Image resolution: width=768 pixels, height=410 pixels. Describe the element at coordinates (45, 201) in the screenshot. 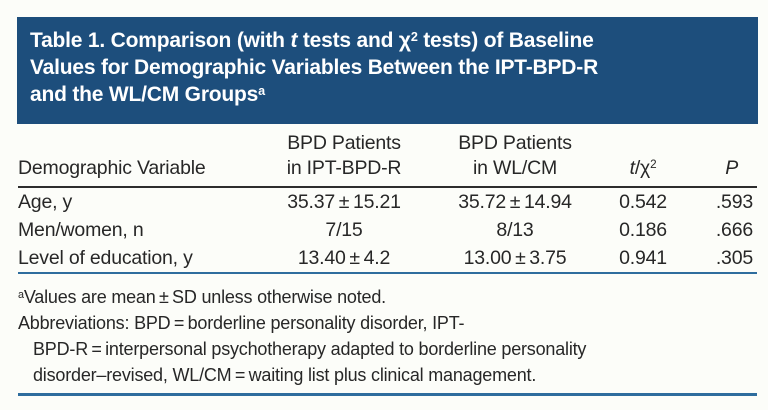

I see `cell-variable: Age, y` at that location.